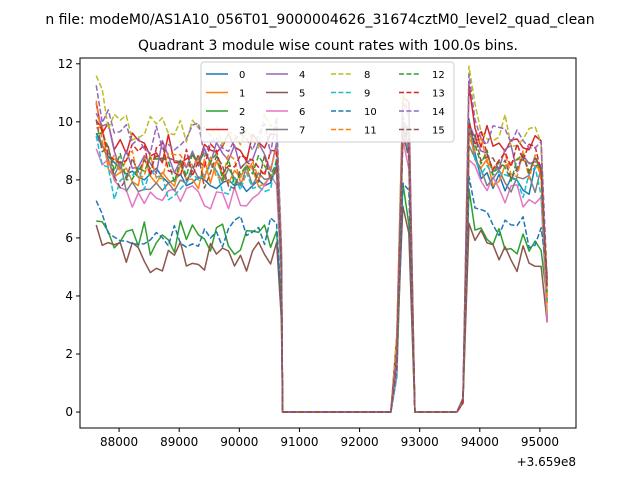 This screenshot has width=640, height=480. What do you see at coordinates (242, 75) in the screenshot?
I see `legend-label-0: 0` at bounding box center [242, 75].